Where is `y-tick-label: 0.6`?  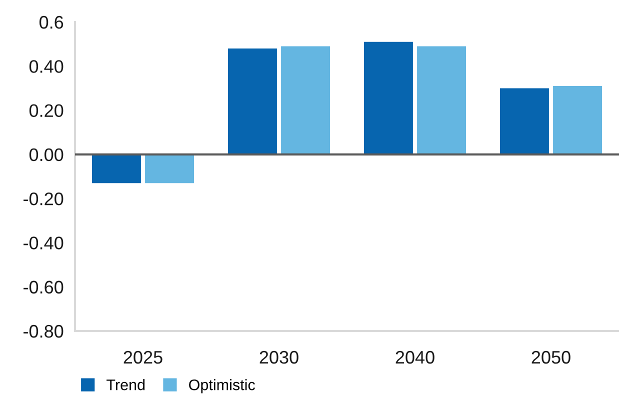
y-tick-label: 0.6 is located at coordinates (51, 22).